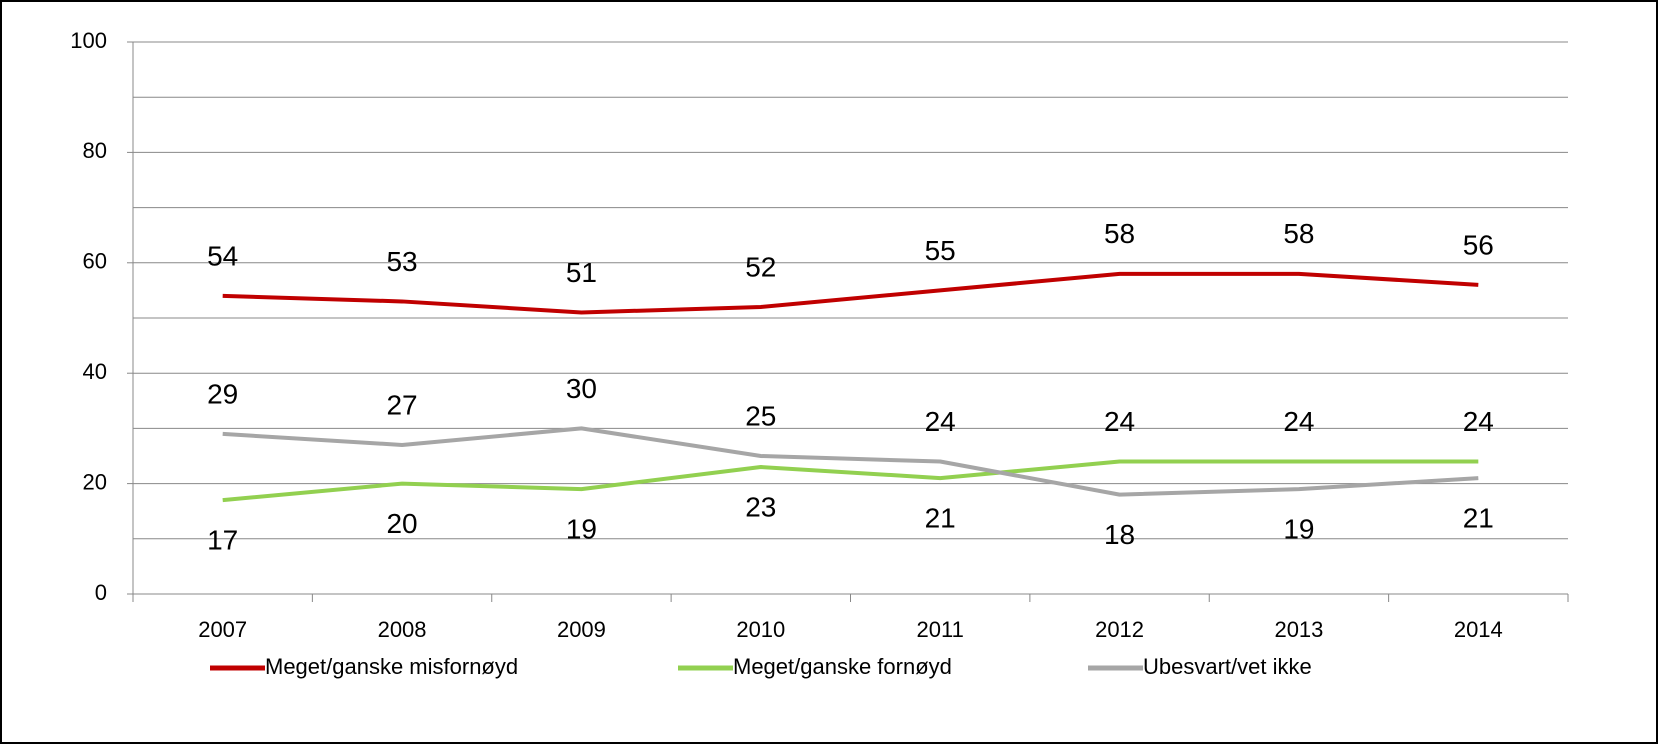 This screenshot has width=1658, height=744. Describe the element at coordinates (401, 523) in the screenshot. I see `data-label: 20` at that location.